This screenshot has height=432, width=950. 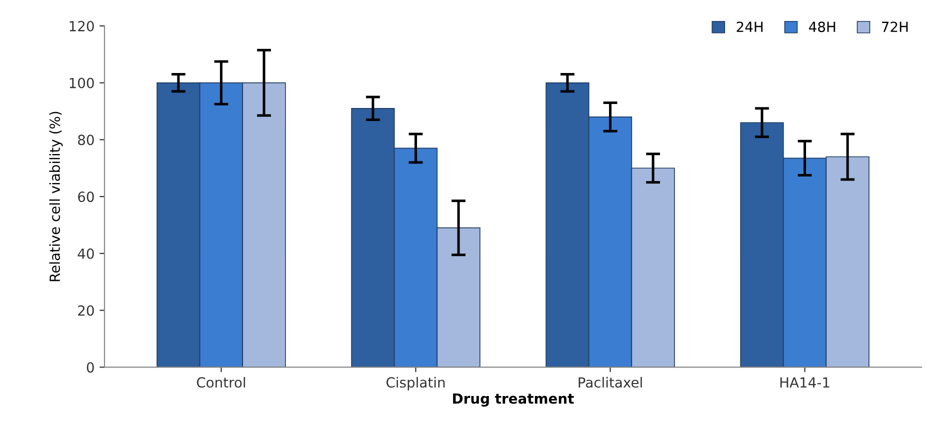 What do you see at coordinates (895, 27) in the screenshot?
I see `legend-label: 72H` at bounding box center [895, 27].